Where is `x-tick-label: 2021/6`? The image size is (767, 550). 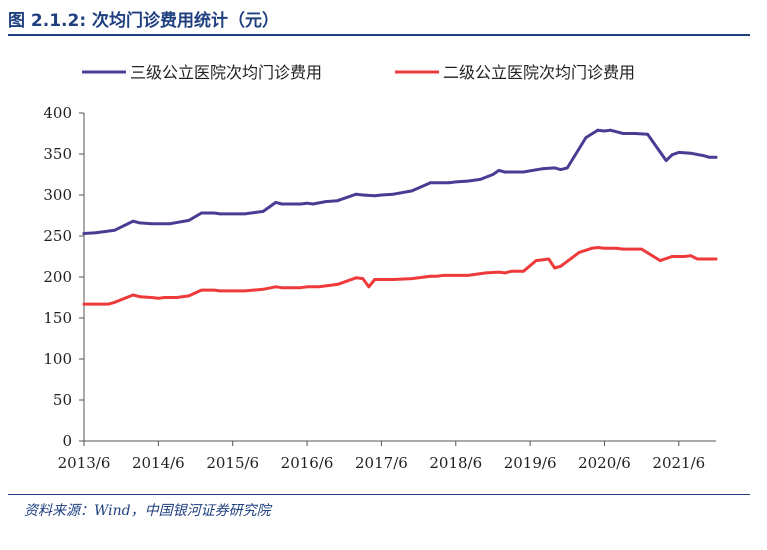 x-tick-label: 2021/6 is located at coordinates (678, 463).